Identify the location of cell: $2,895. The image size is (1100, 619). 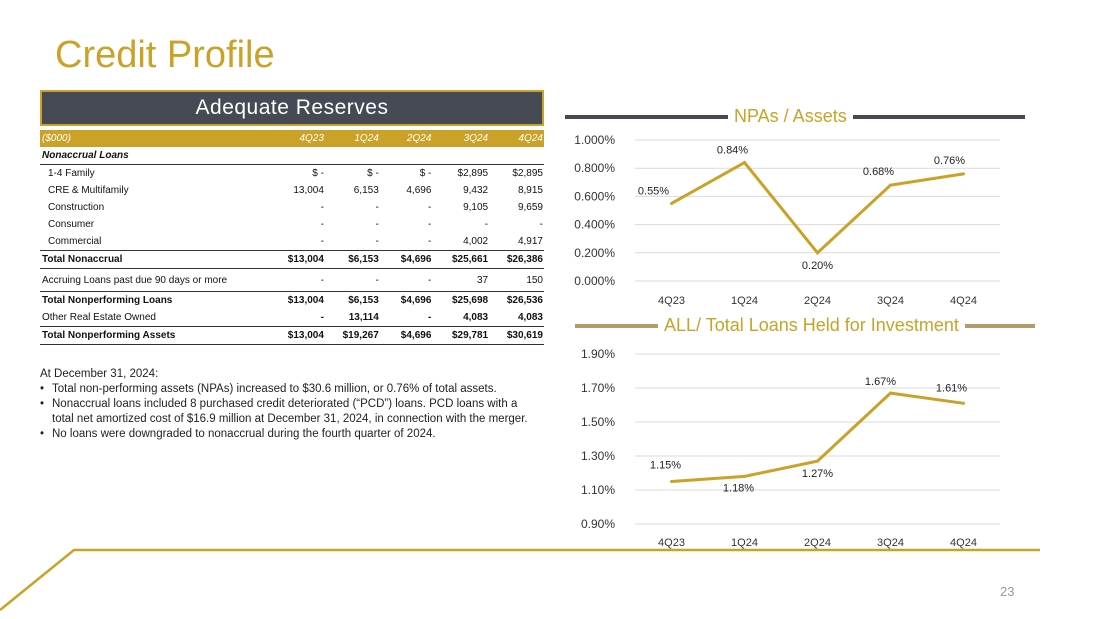
(473, 173).